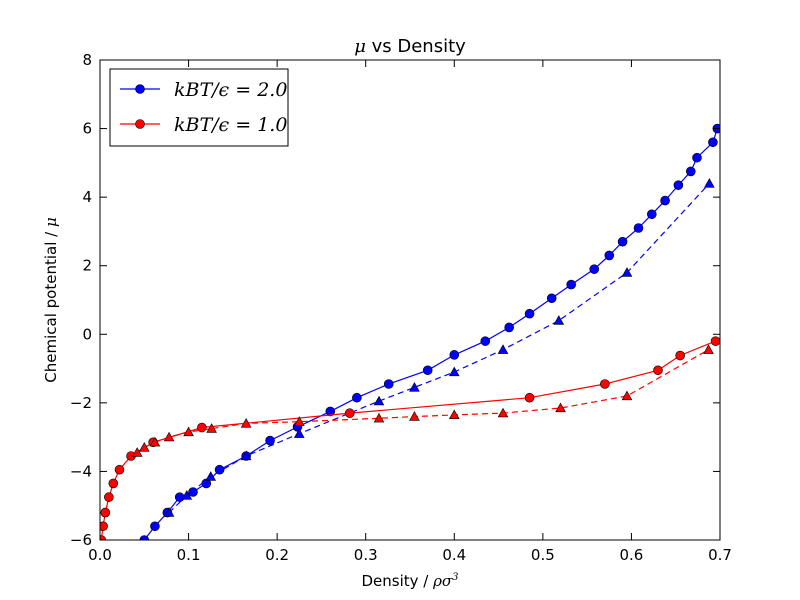 The width and height of the screenshot is (800, 600). I want to click on x-tick-label: 0.1, so click(189, 555).